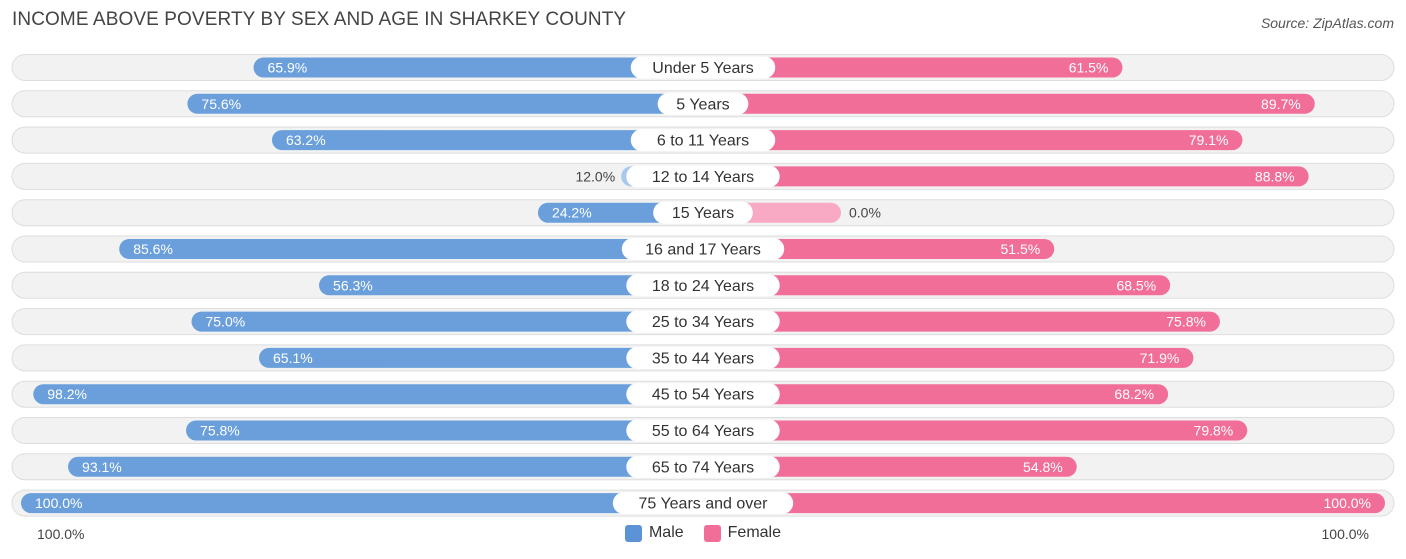 The height and width of the screenshot is (559, 1406). What do you see at coordinates (1021, 249) in the screenshot?
I see `female-value-label: 51.5%` at bounding box center [1021, 249].